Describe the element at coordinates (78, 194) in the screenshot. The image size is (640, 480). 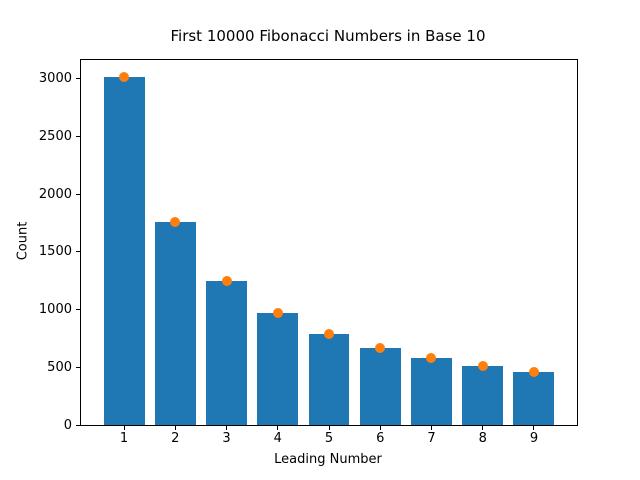
I see `y-tick-mark-2000` at that location.